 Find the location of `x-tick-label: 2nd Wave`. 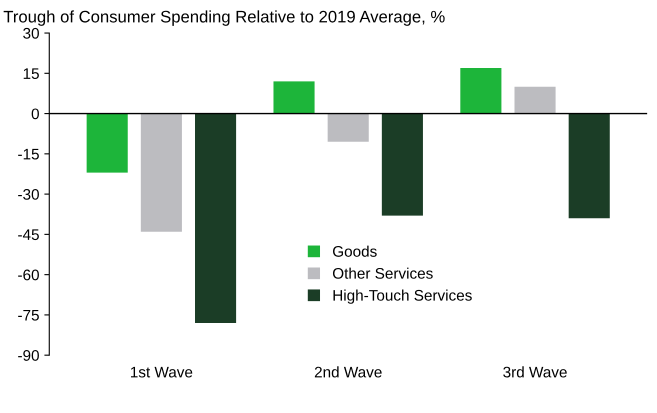

x-tick-label: 2nd Wave is located at coordinates (348, 372).